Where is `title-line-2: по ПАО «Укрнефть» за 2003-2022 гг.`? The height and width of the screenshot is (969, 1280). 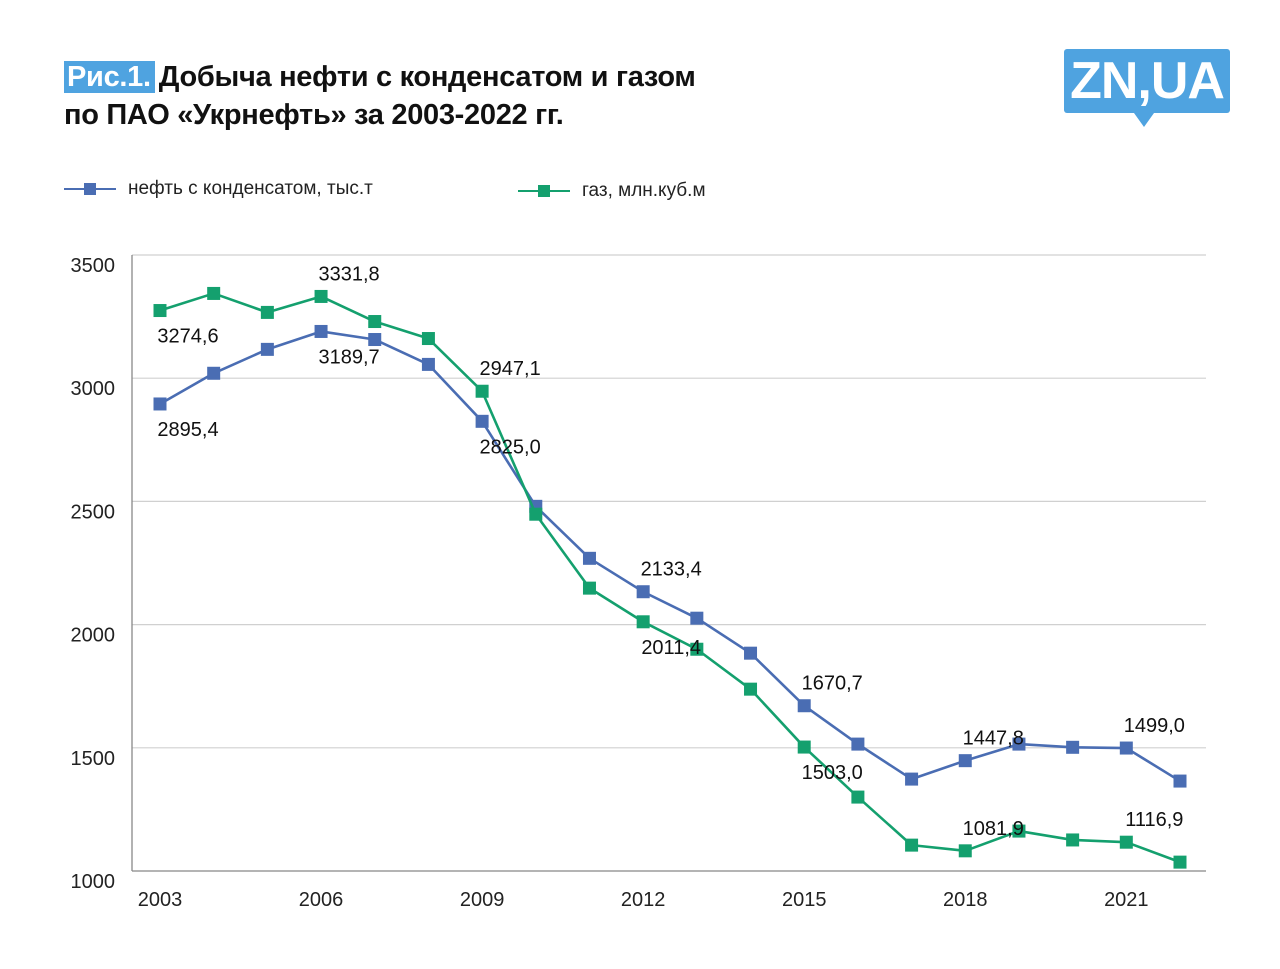 title-line-2: по ПАО «Укрнефть» за 2003-2022 гг. is located at coordinates (314, 115).